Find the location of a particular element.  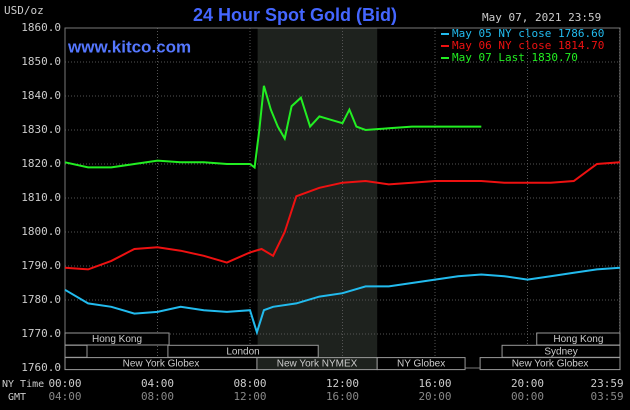

session-box-small is located at coordinates (76, 351).